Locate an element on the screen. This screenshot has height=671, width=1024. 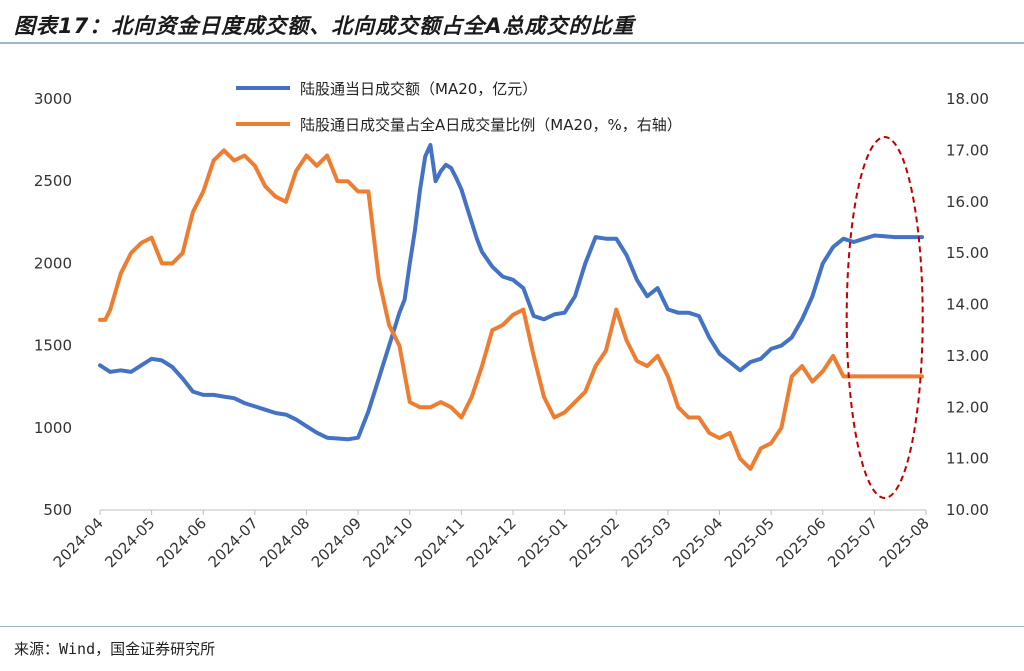
x-tick-label: 2024-07 is located at coordinates (233, 542).